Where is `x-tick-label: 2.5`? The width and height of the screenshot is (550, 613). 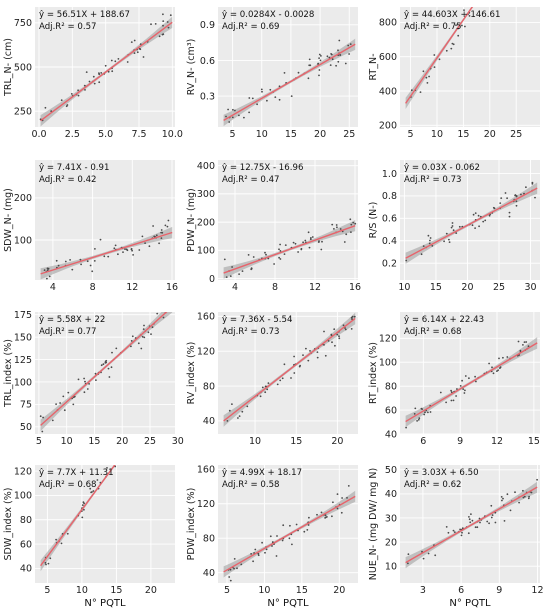 x-tick-label: 2.5 is located at coordinates (72, 134).